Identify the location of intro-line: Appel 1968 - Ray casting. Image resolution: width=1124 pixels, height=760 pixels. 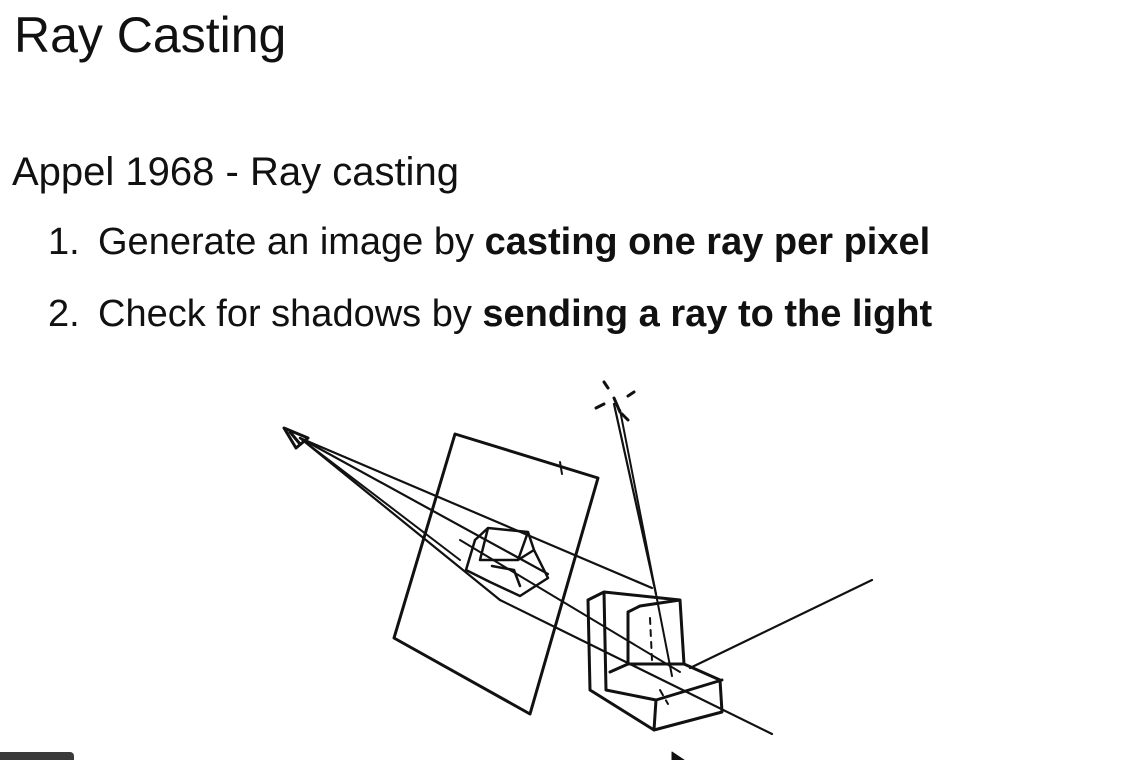
(235, 172).